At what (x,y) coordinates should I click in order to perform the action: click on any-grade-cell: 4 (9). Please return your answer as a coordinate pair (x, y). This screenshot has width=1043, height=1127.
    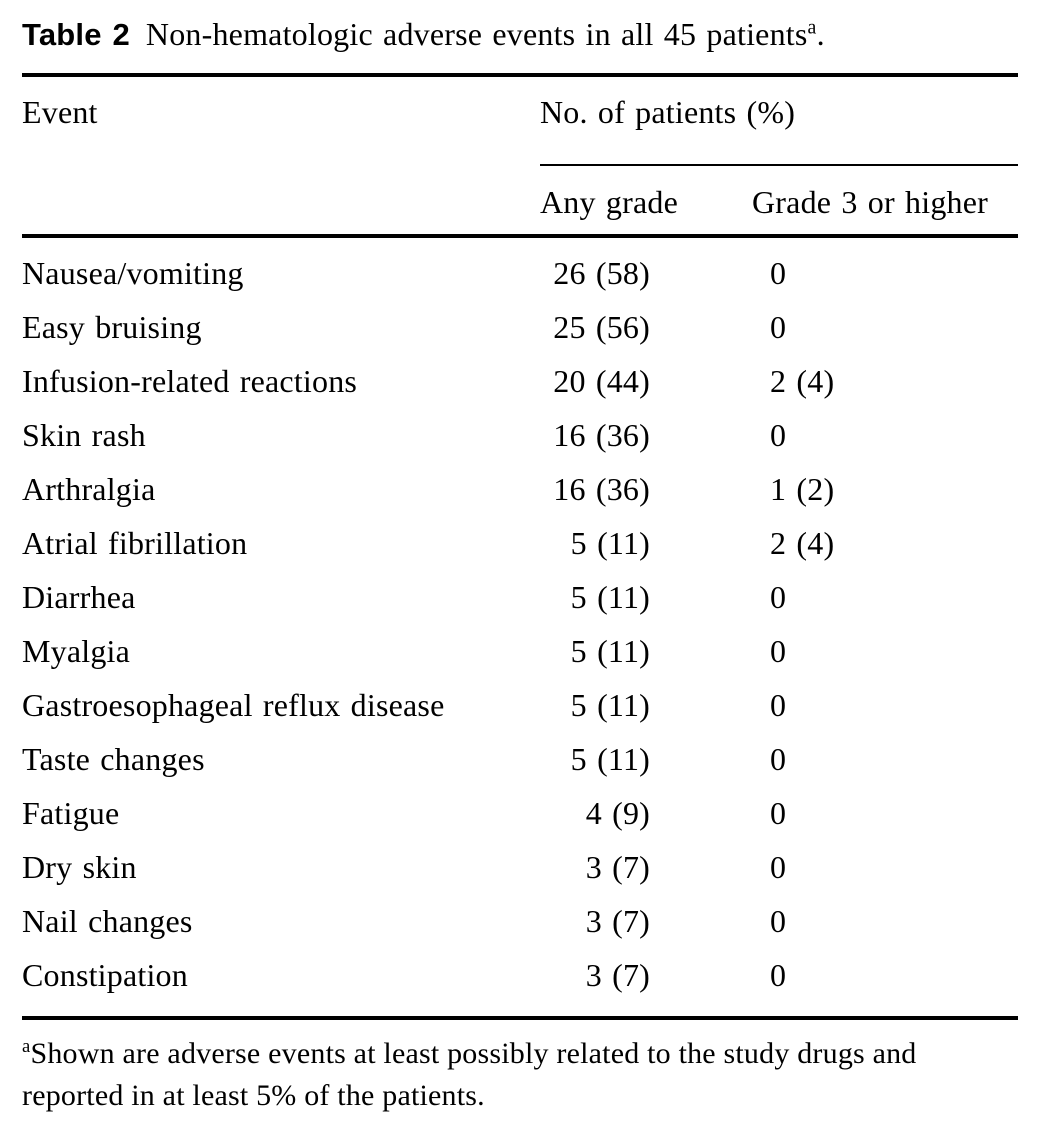
    Looking at the image, I should click on (646, 813).